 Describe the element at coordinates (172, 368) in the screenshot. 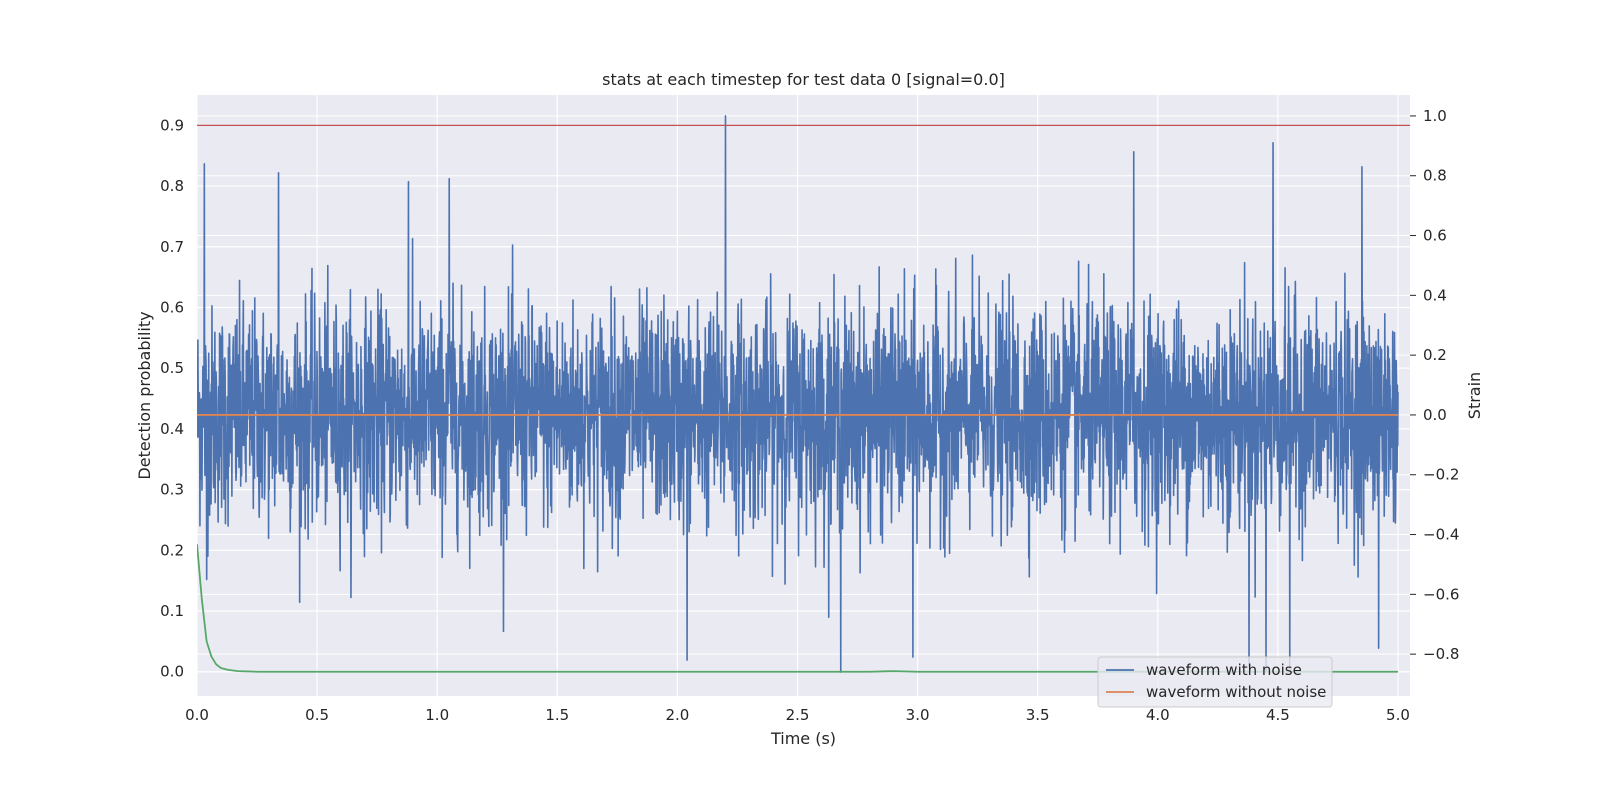

I see `y-tick-label-left: 0.5` at that location.